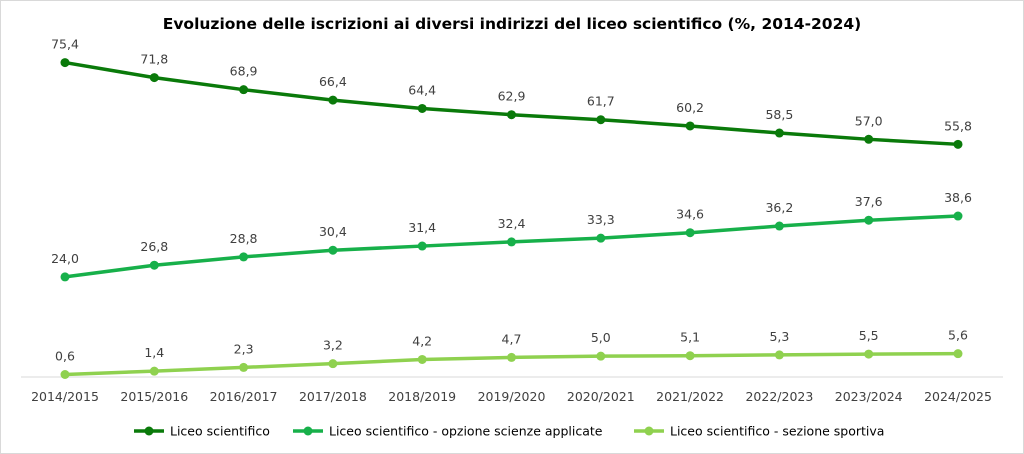 This screenshot has height=454, width=1024. Describe the element at coordinates (333, 396) in the screenshot. I see `x-tick-label: 2017/2018` at that location.